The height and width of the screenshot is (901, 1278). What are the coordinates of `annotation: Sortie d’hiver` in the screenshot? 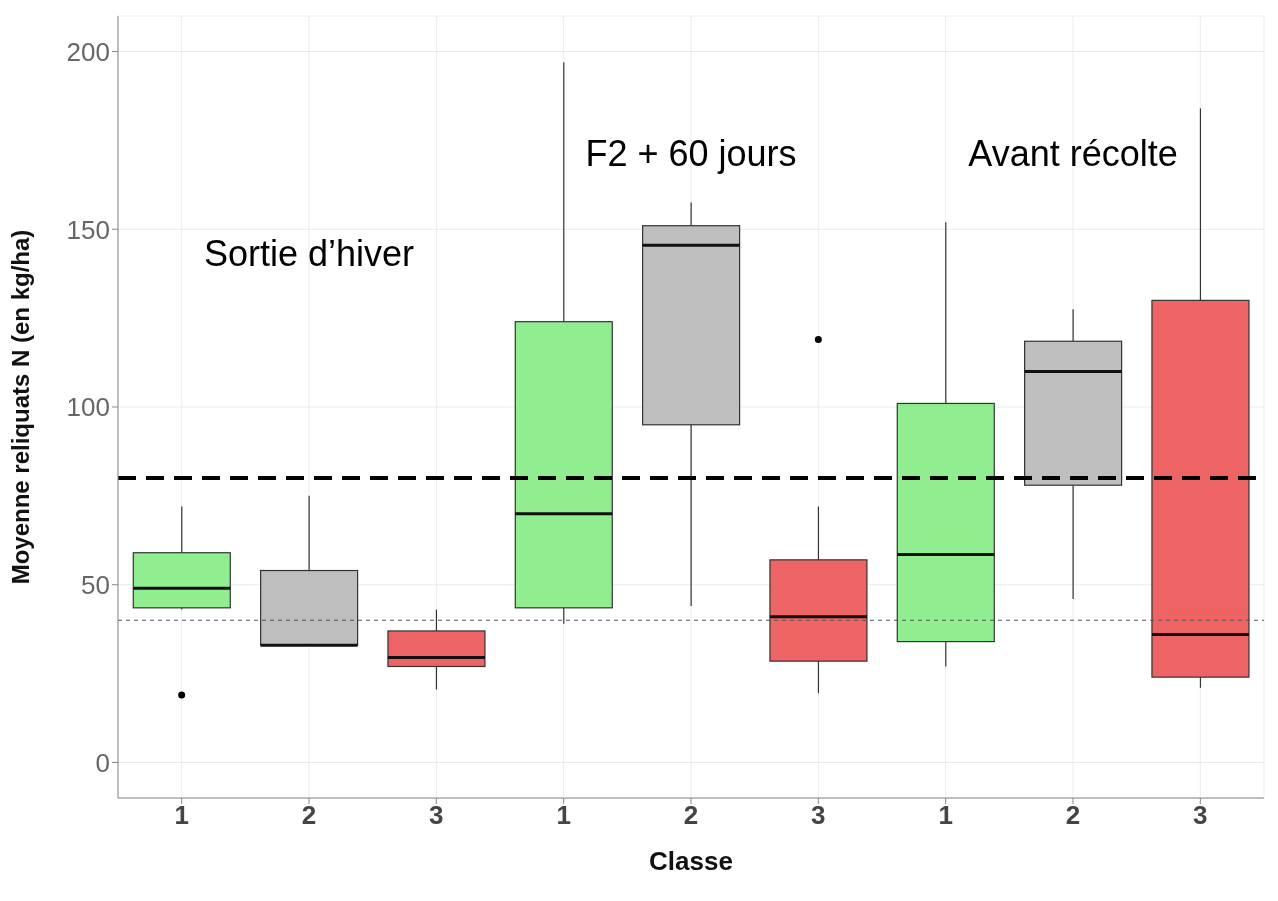 It's located at (309, 254).